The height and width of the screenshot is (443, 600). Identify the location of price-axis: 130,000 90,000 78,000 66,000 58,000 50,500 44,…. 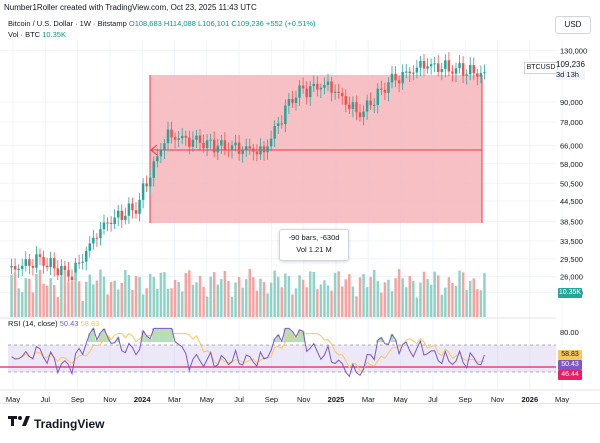
(573, 171).